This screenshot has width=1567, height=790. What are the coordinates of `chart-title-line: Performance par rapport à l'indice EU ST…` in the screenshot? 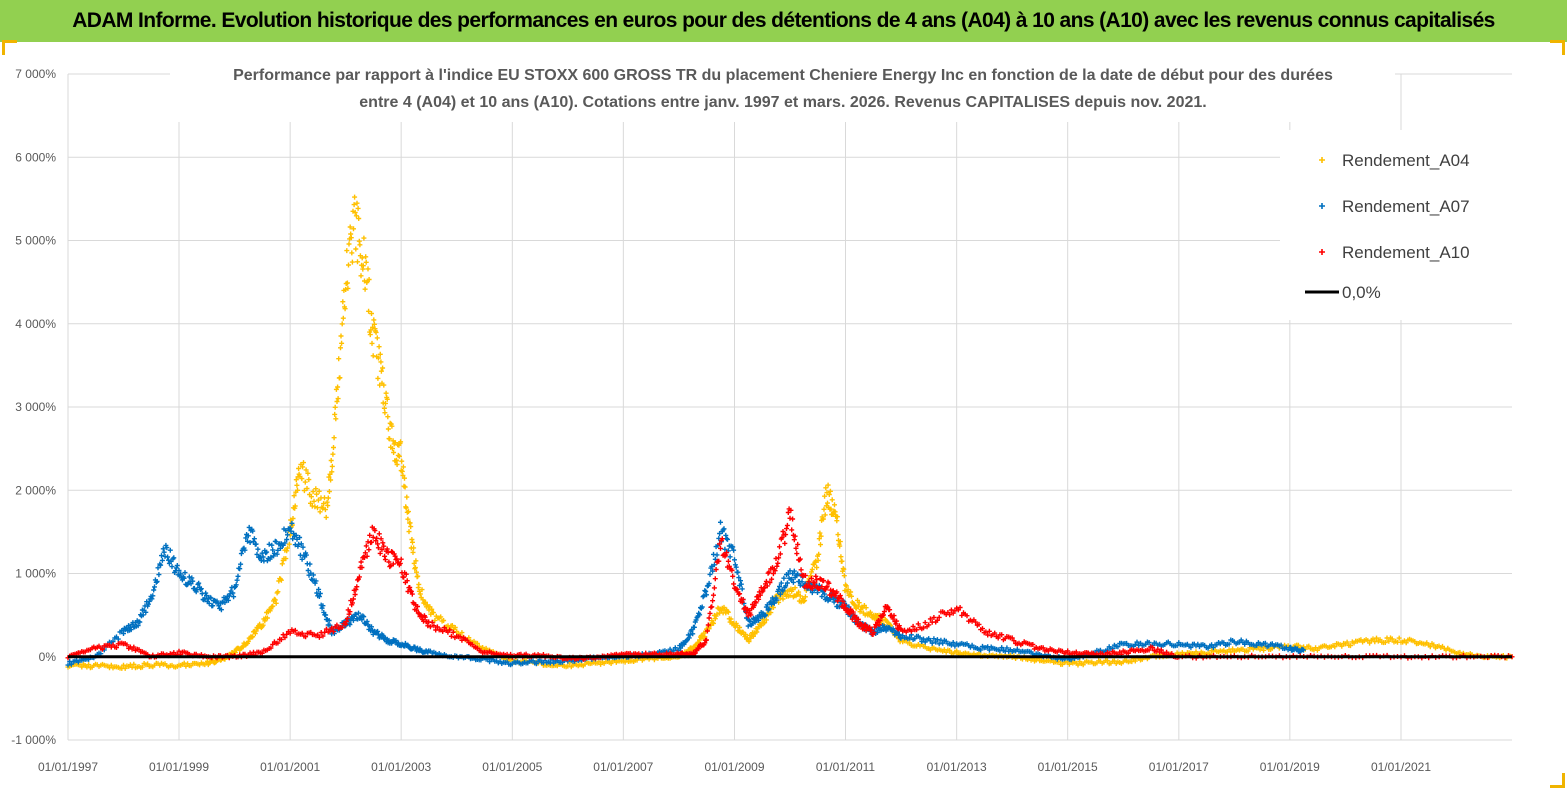 It's located at (783, 75).